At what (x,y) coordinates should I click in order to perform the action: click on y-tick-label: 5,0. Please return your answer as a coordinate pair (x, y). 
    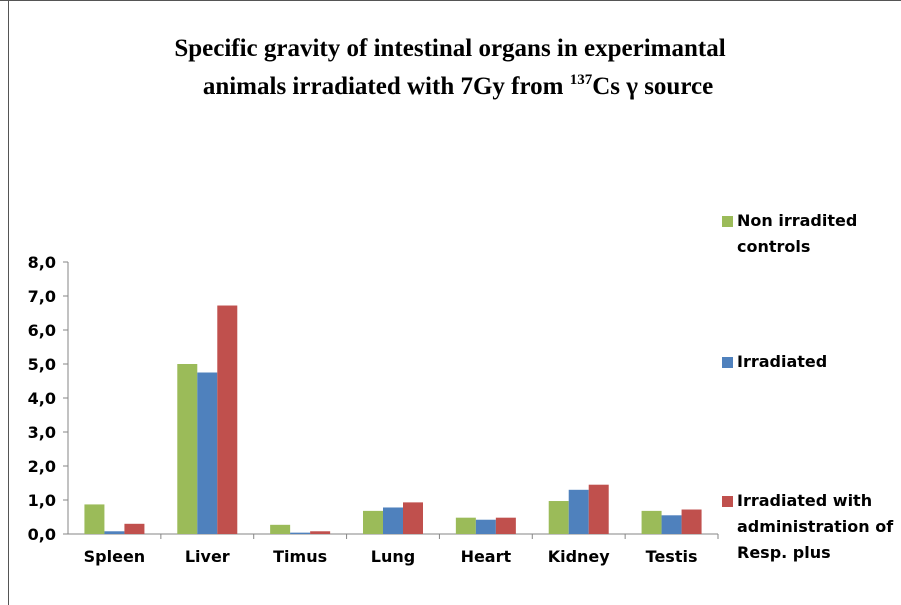
    Looking at the image, I should click on (42, 364).